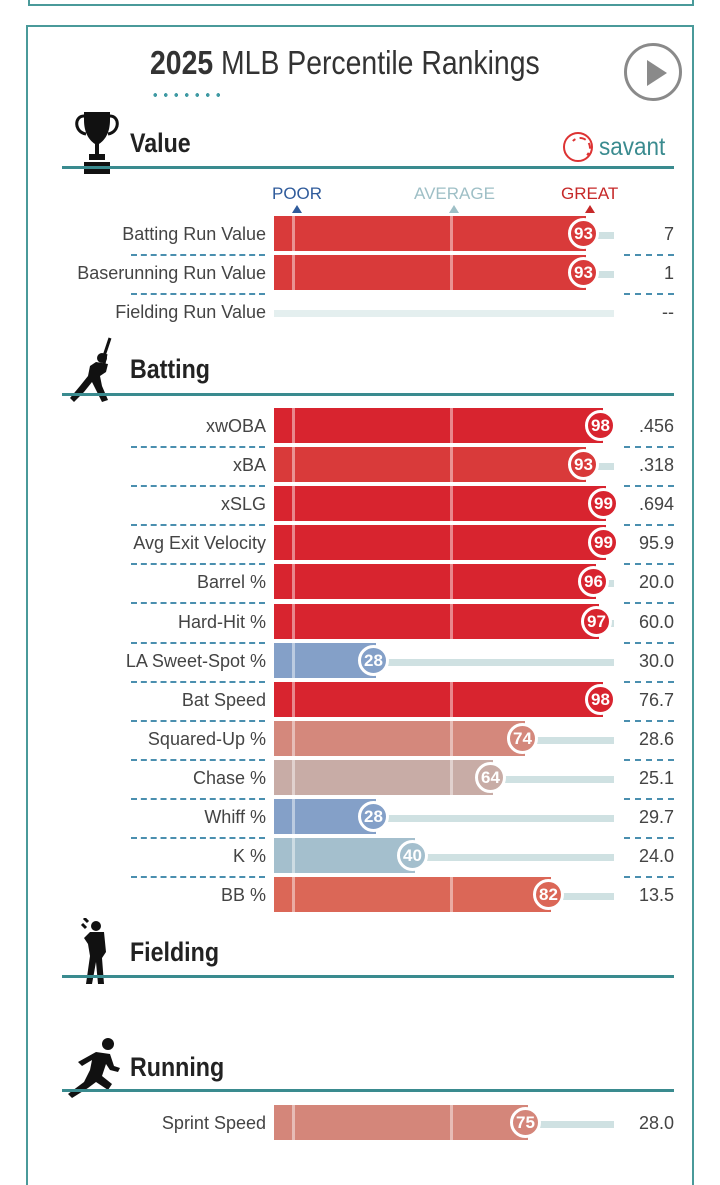 The height and width of the screenshot is (1185, 720). Describe the element at coordinates (249, 856) in the screenshot. I see `metric-label: K %` at that location.